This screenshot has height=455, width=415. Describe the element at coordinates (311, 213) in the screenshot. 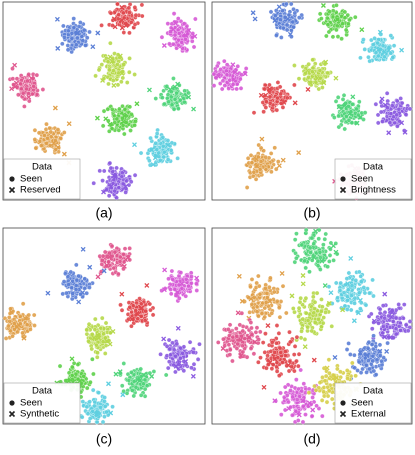

I see `panel-caption: (b)` at that location.